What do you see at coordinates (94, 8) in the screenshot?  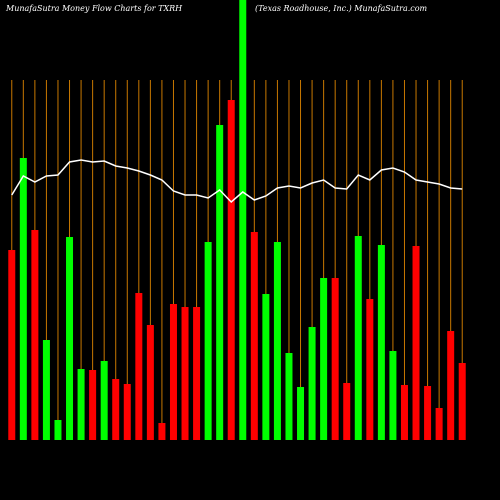 I see `chart-title: MunafaSutra Money Flow Charts for TXRH` at bounding box center [94, 8].